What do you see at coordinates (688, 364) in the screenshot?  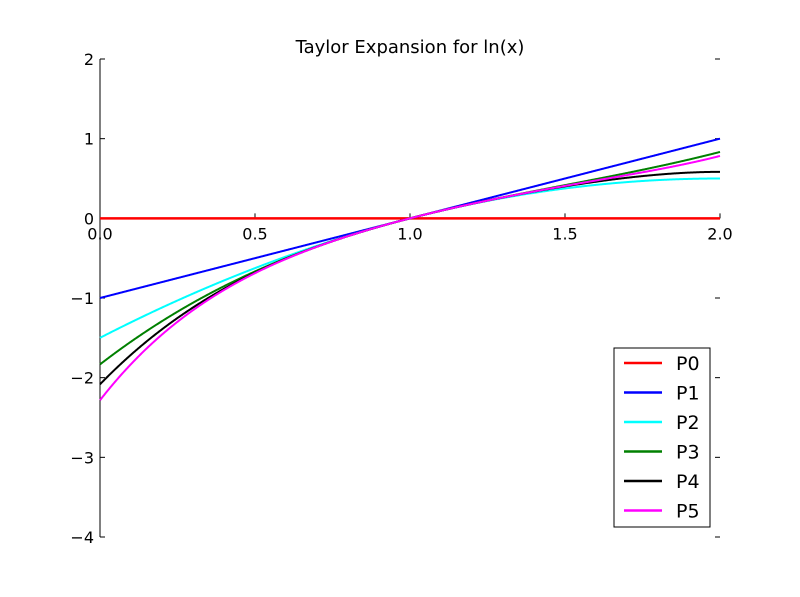 I see `legend-label: P0` at bounding box center [688, 364].